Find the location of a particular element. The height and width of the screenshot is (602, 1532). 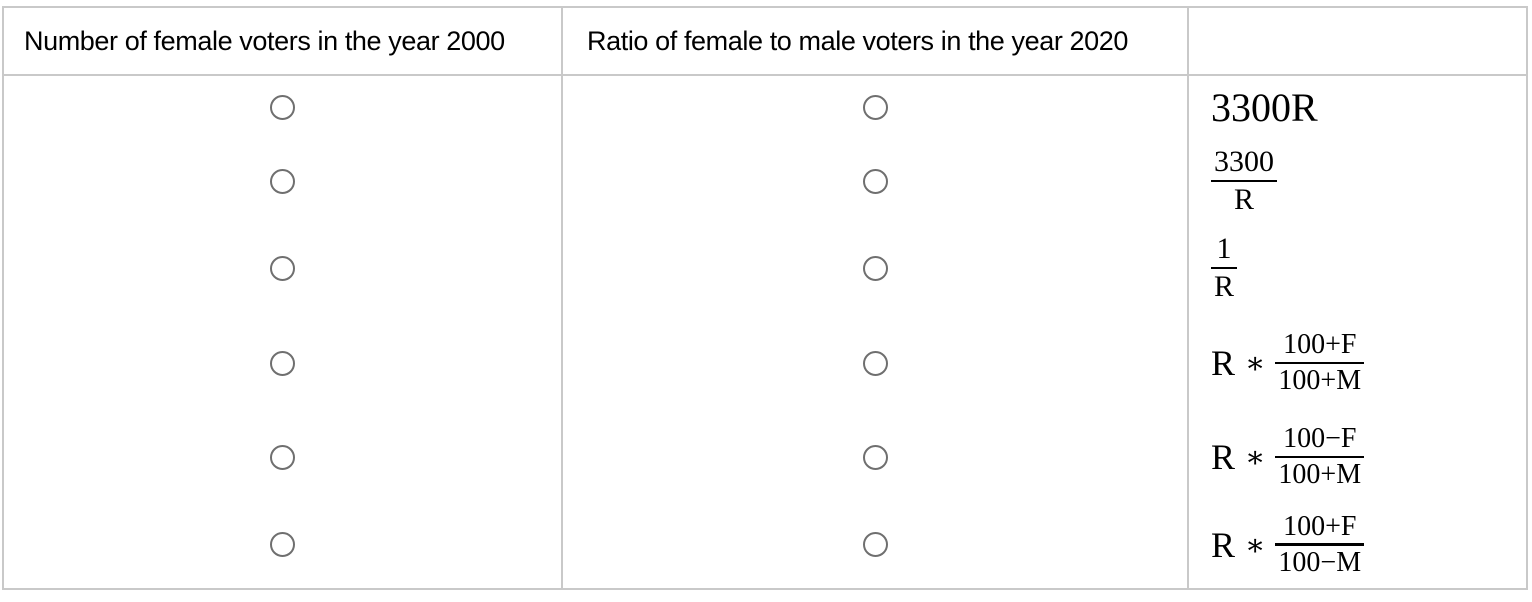

fraction: 3300 R is located at coordinates (1244, 181).